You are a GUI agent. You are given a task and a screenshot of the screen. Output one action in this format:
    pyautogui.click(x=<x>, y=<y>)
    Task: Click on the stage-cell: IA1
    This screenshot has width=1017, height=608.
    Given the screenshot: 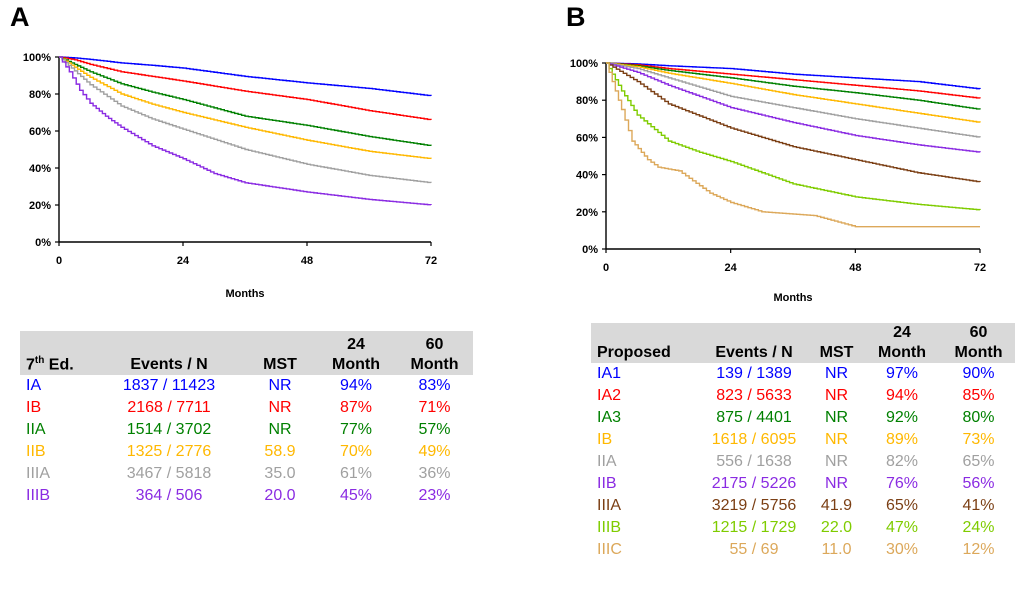 What is the action you would take?
    pyautogui.click(x=609, y=373)
    